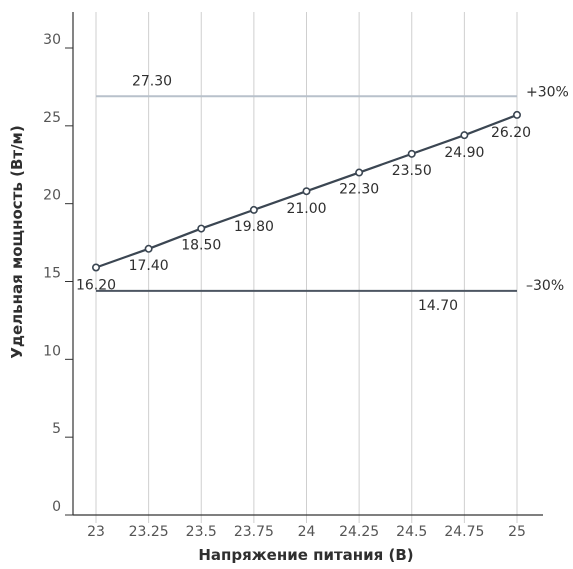  I want to click on y-tick-label: 15, so click(52, 274).